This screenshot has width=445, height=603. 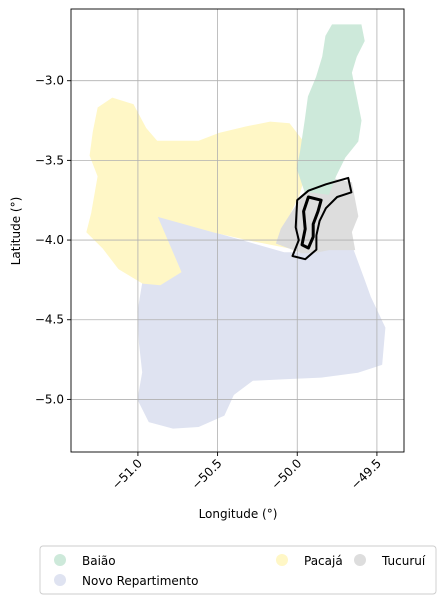 What do you see at coordinates (49, 160) in the screenshot?
I see `y-tick-label-1: −3.5` at bounding box center [49, 160].